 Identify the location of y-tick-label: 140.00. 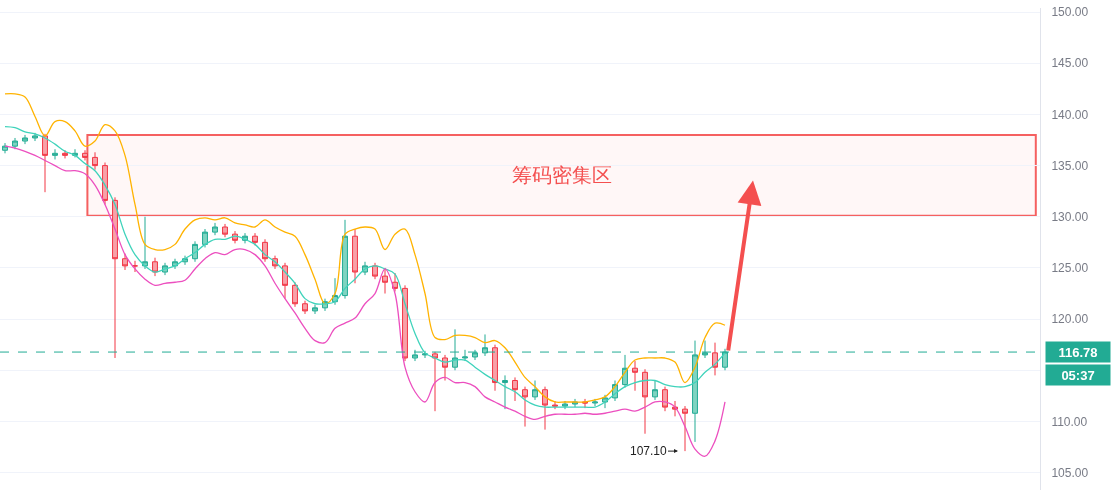
(1070, 114).